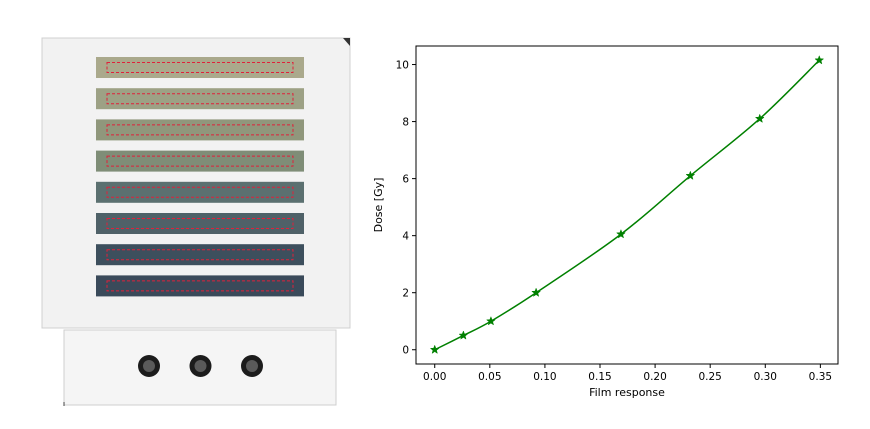 The height and width of the screenshot is (429, 870). What do you see at coordinates (709, 377) in the screenshot?
I see `x-tick-label: 0.25` at bounding box center [709, 377].